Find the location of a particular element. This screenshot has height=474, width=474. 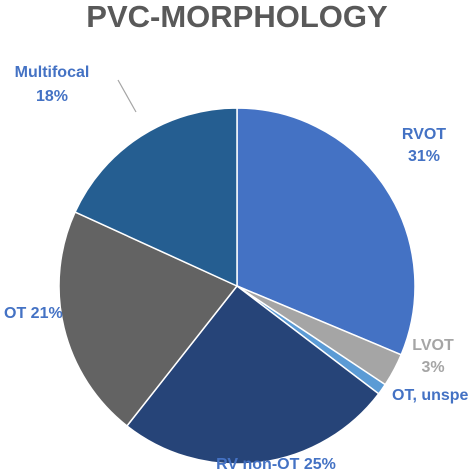

label-multifocal: Multifocal 18% is located at coordinates (52, 84).